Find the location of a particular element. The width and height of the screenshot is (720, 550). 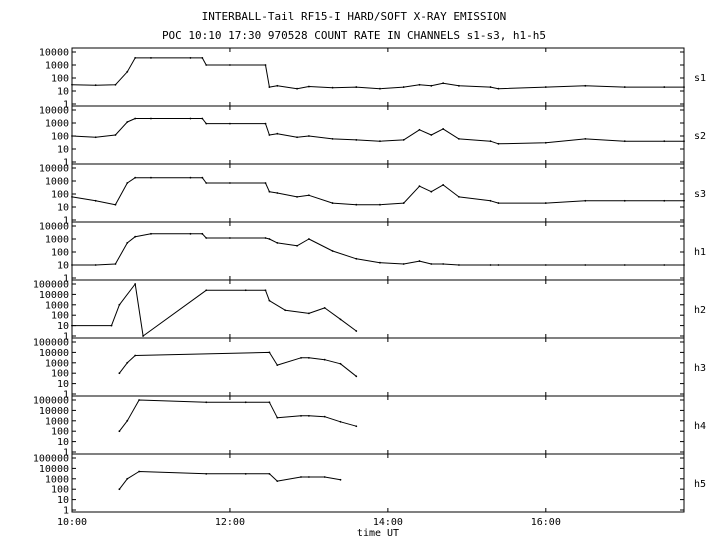

y-tick-label-s3: 10 is located at coordinates (63, 208).